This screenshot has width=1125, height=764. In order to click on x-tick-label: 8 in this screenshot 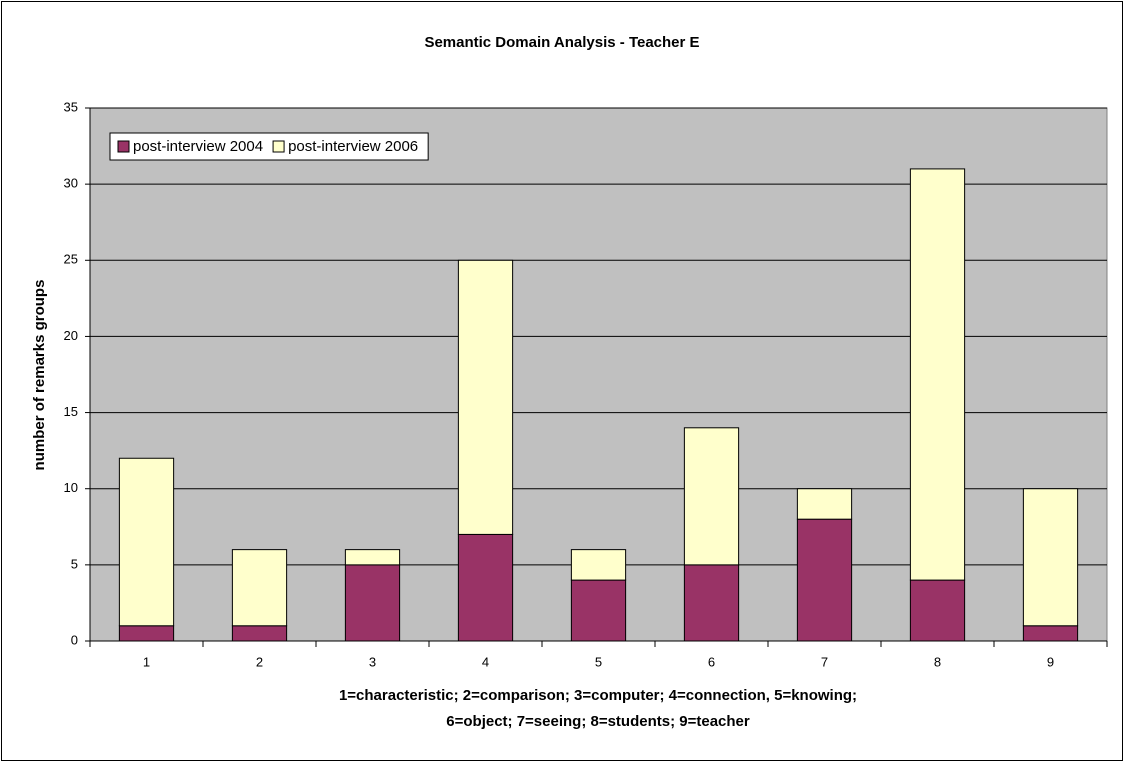, I will do `click(937, 661)`.